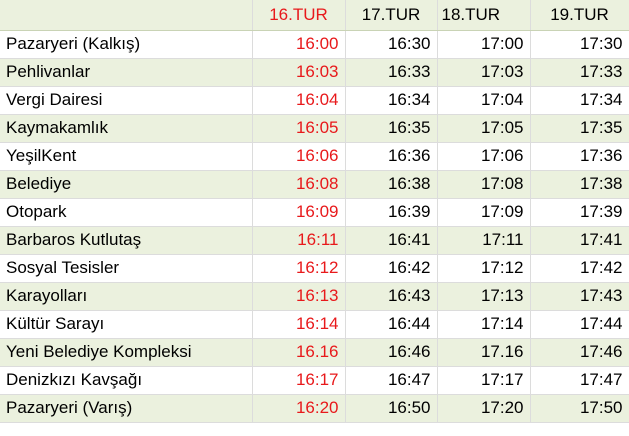  Describe the element at coordinates (126, 44) in the screenshot. I see `stop-name-cell: Pazaryeri (Kalkış)` at that location.